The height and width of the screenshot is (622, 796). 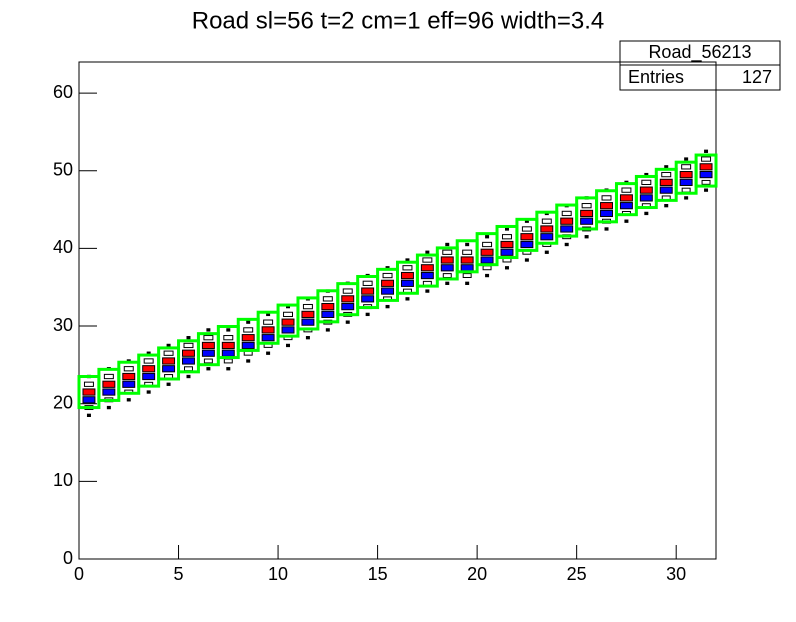 What do you see at coordinates (179, 574) in the screenshot?
I see `x-tick-label: 5` at bounding box center [179, 574].